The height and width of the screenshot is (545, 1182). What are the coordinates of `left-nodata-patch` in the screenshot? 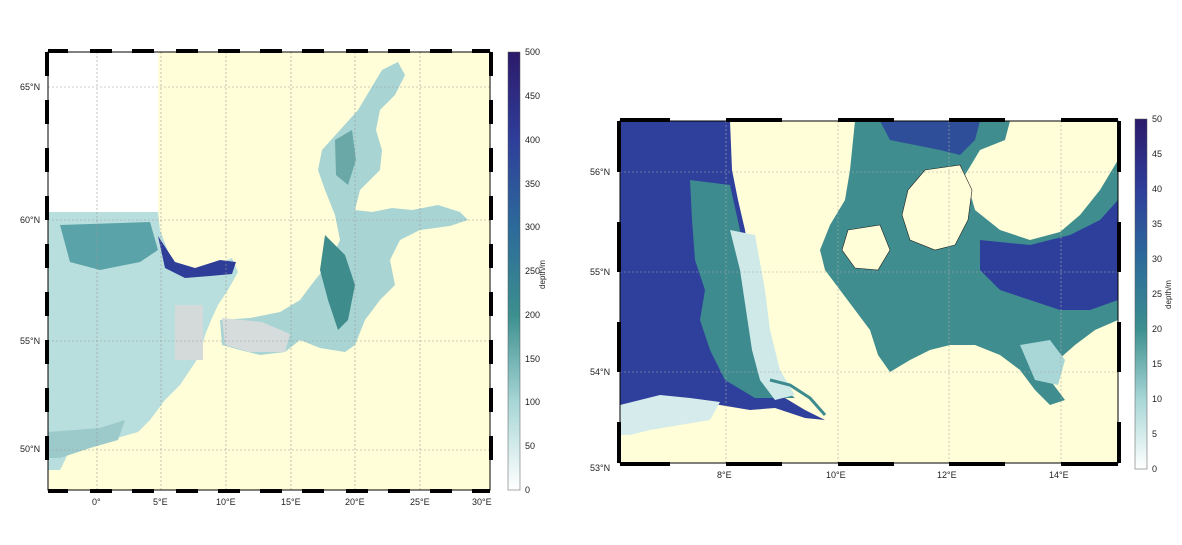 It's located at (189, 332).